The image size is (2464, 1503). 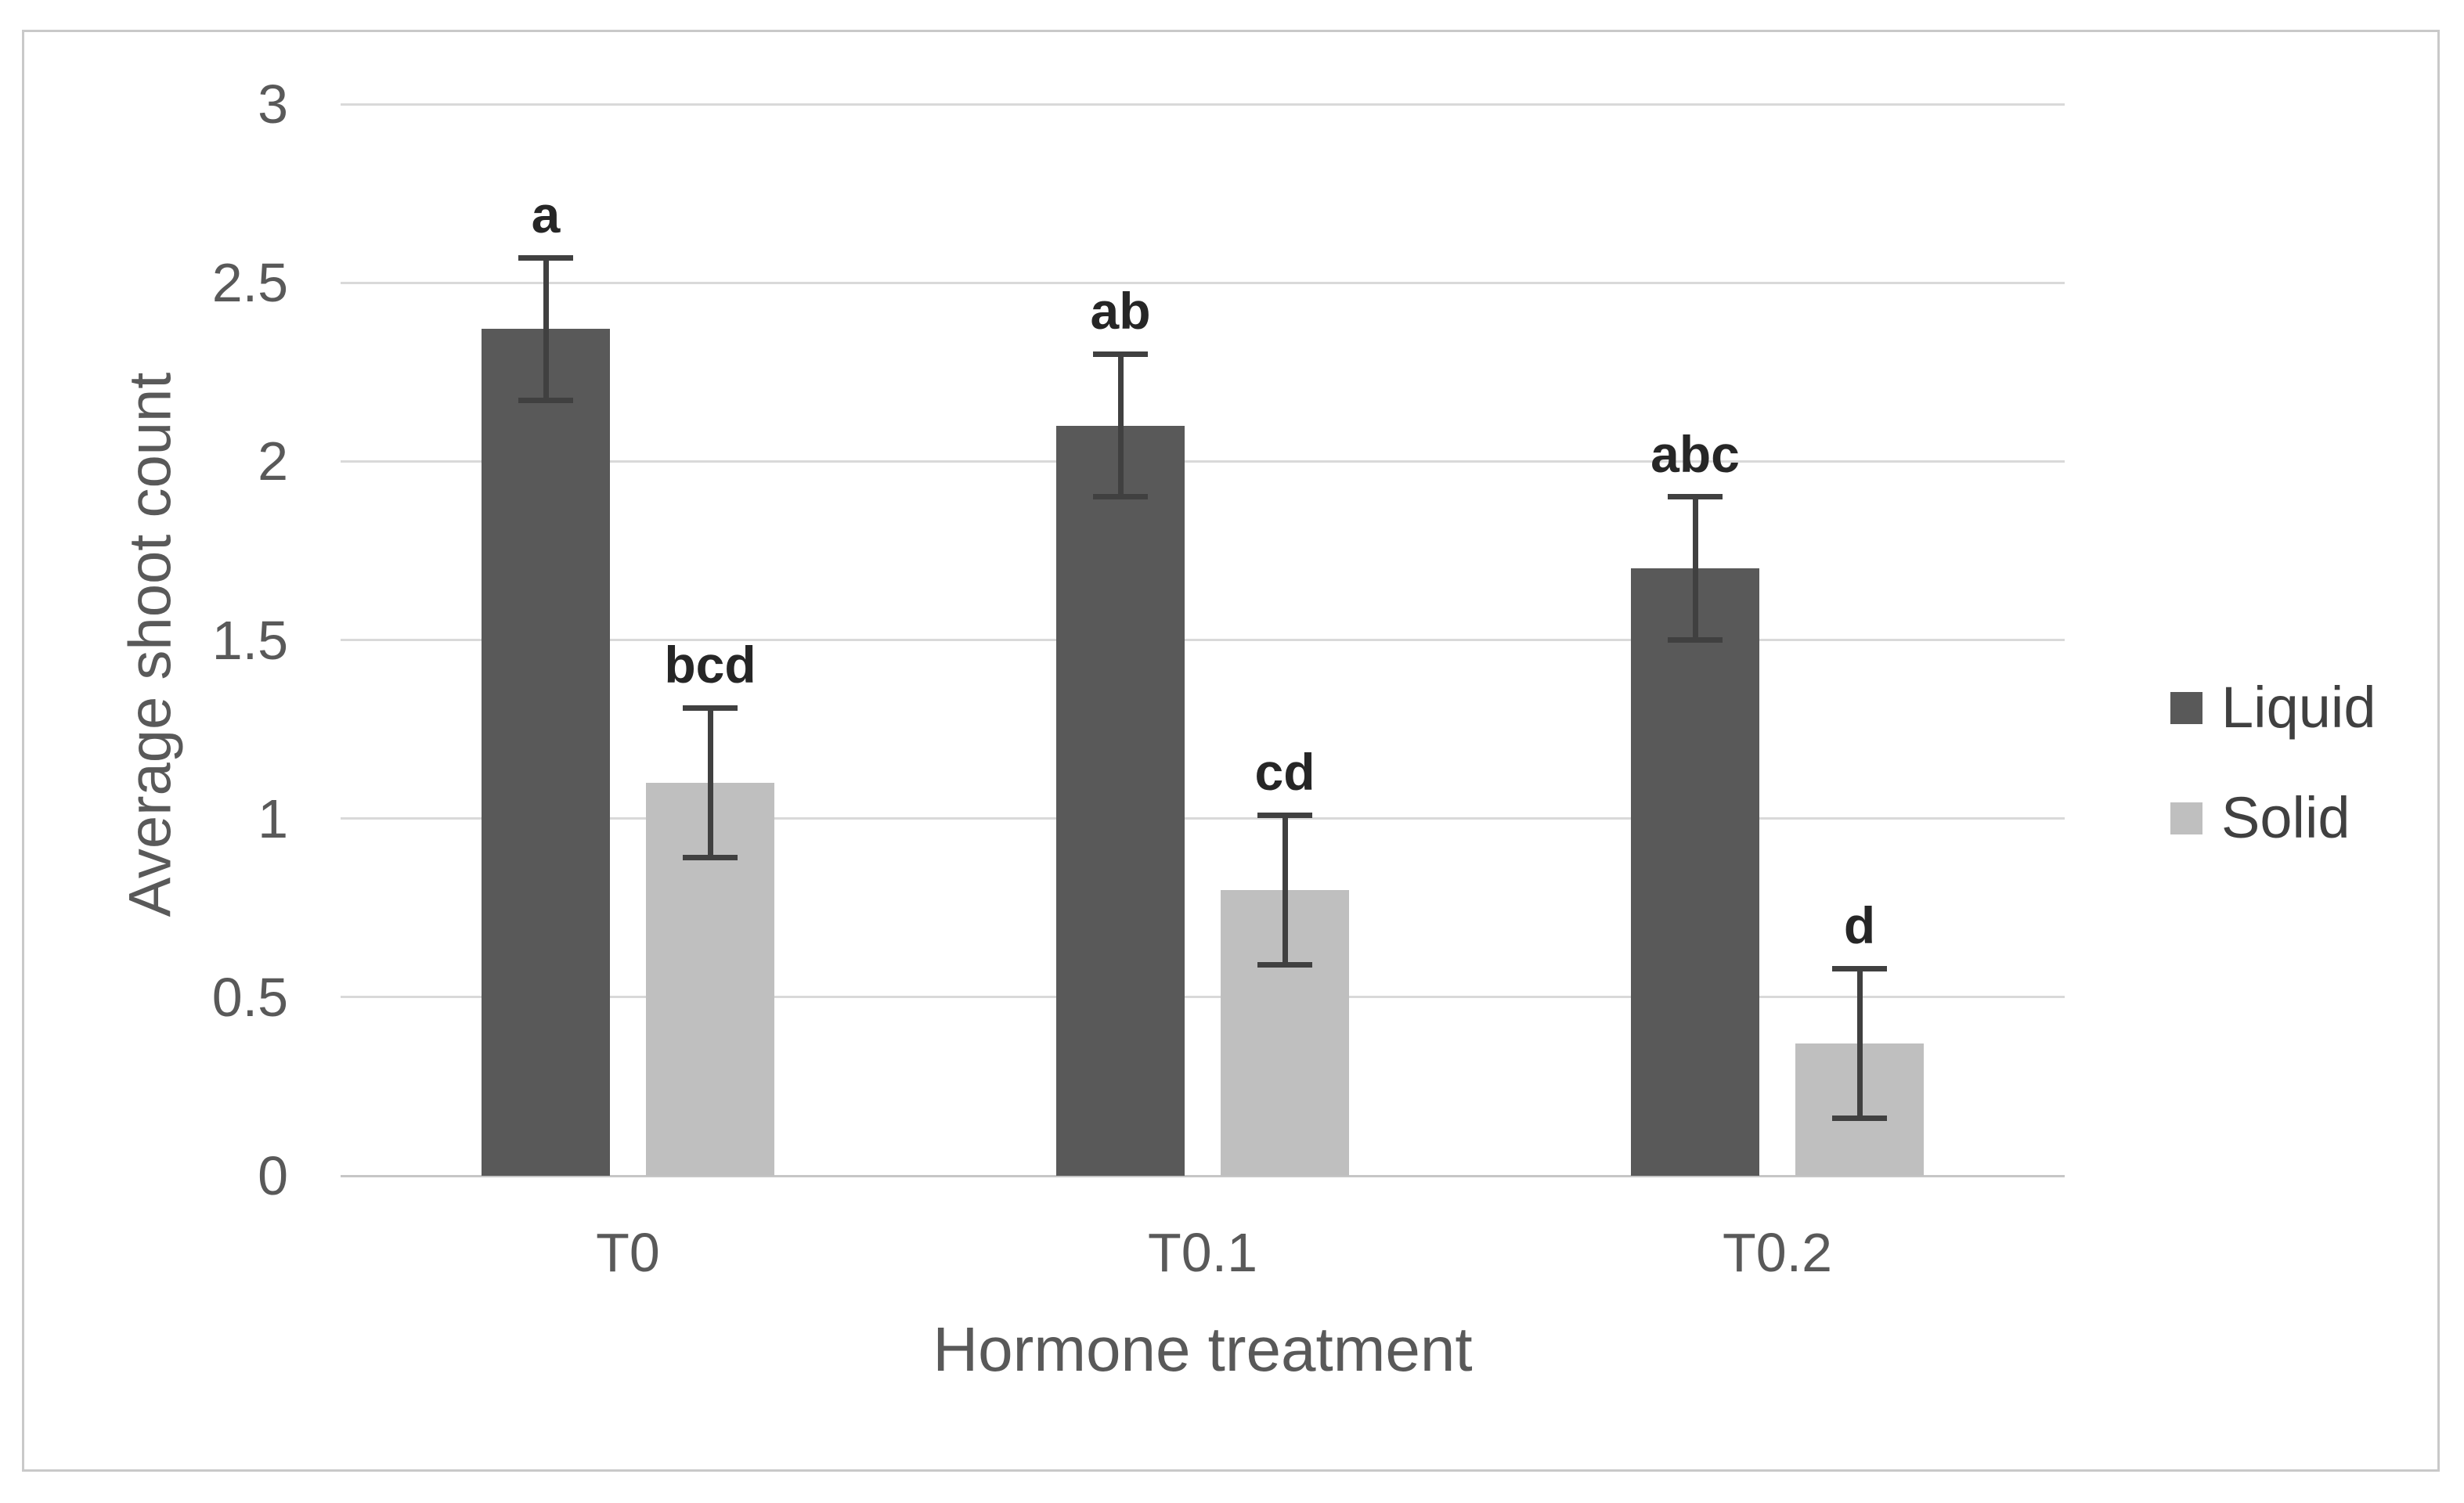 I want to click on y-tick-label: 3, so click(x=273, y=104).